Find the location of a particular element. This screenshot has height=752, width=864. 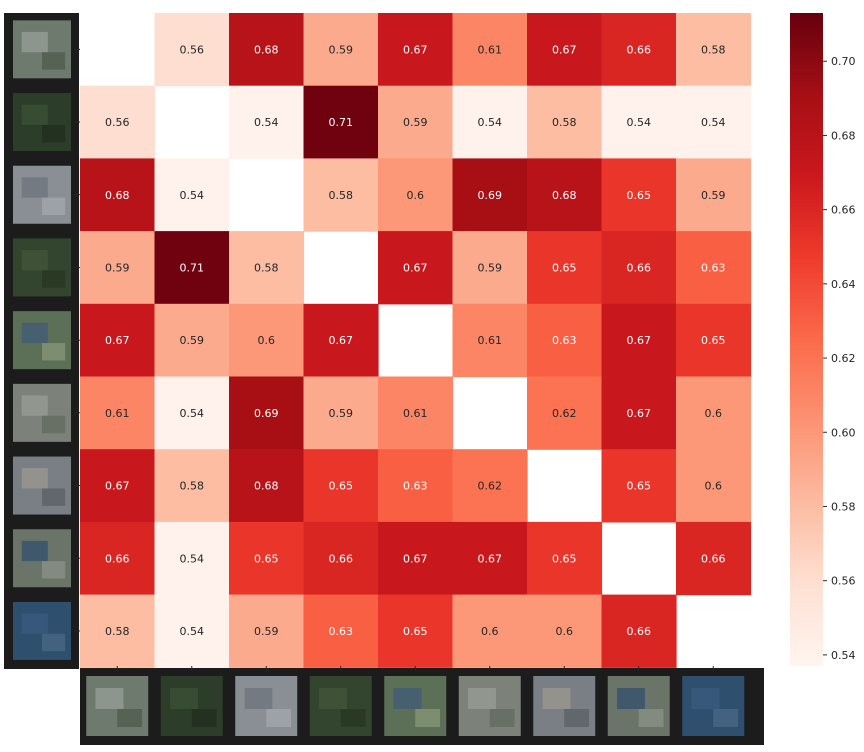

colorbar-tick-label: 0.66 is located at coordinates (843, 210).